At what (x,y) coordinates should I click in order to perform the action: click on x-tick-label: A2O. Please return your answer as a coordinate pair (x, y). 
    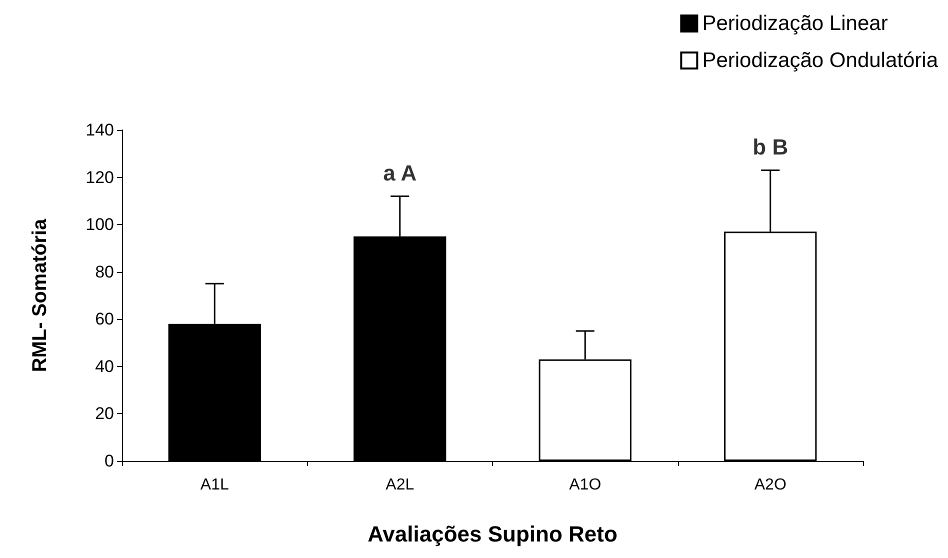
    Looking at the image, I should click on (770, 485).